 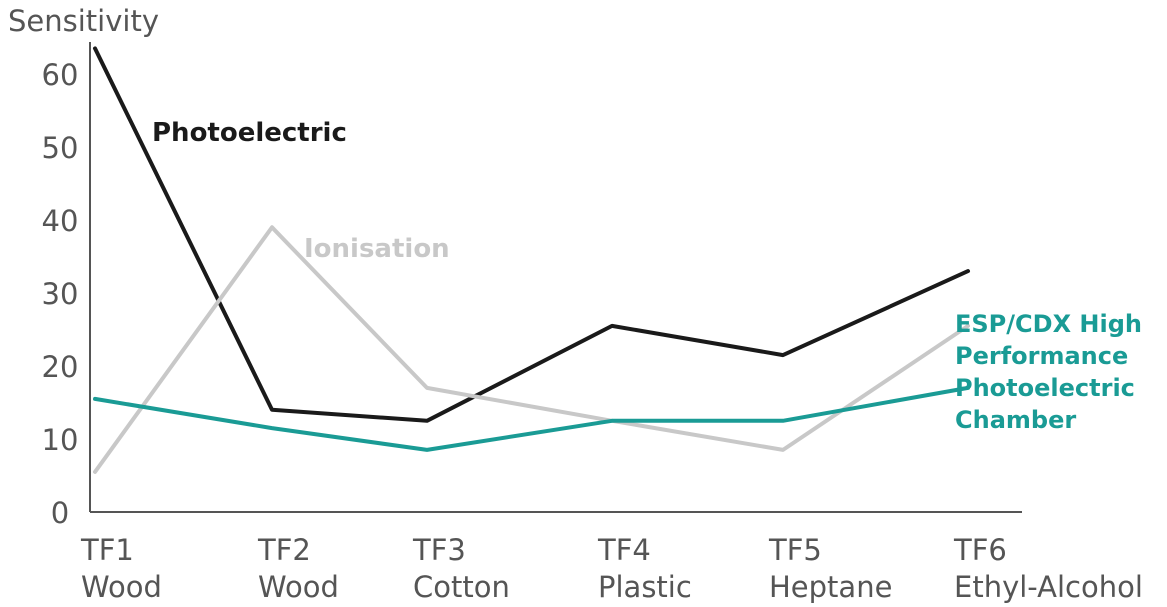 What do you see at coordinates (377, 249) in the screenshot?
I see `series-label-ionisation: Ionisation` at bounding box center [377, 249].